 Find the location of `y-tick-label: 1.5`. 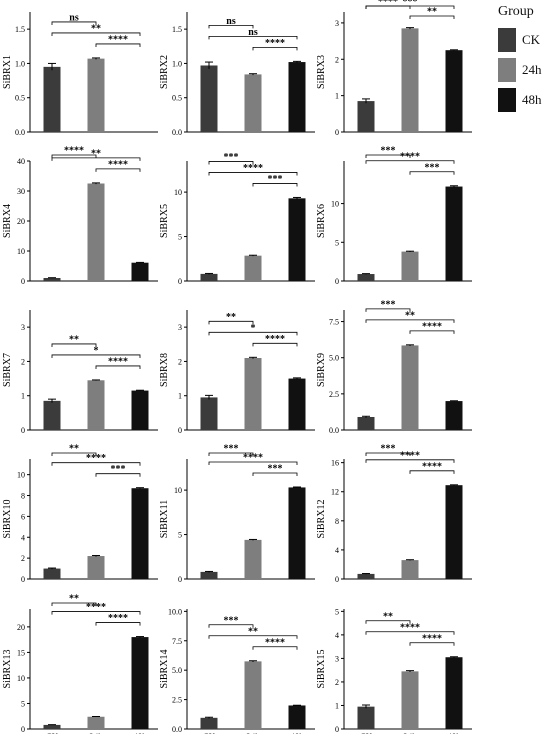

y-tick-label: 1.5 is located at coordinates (20, 29).